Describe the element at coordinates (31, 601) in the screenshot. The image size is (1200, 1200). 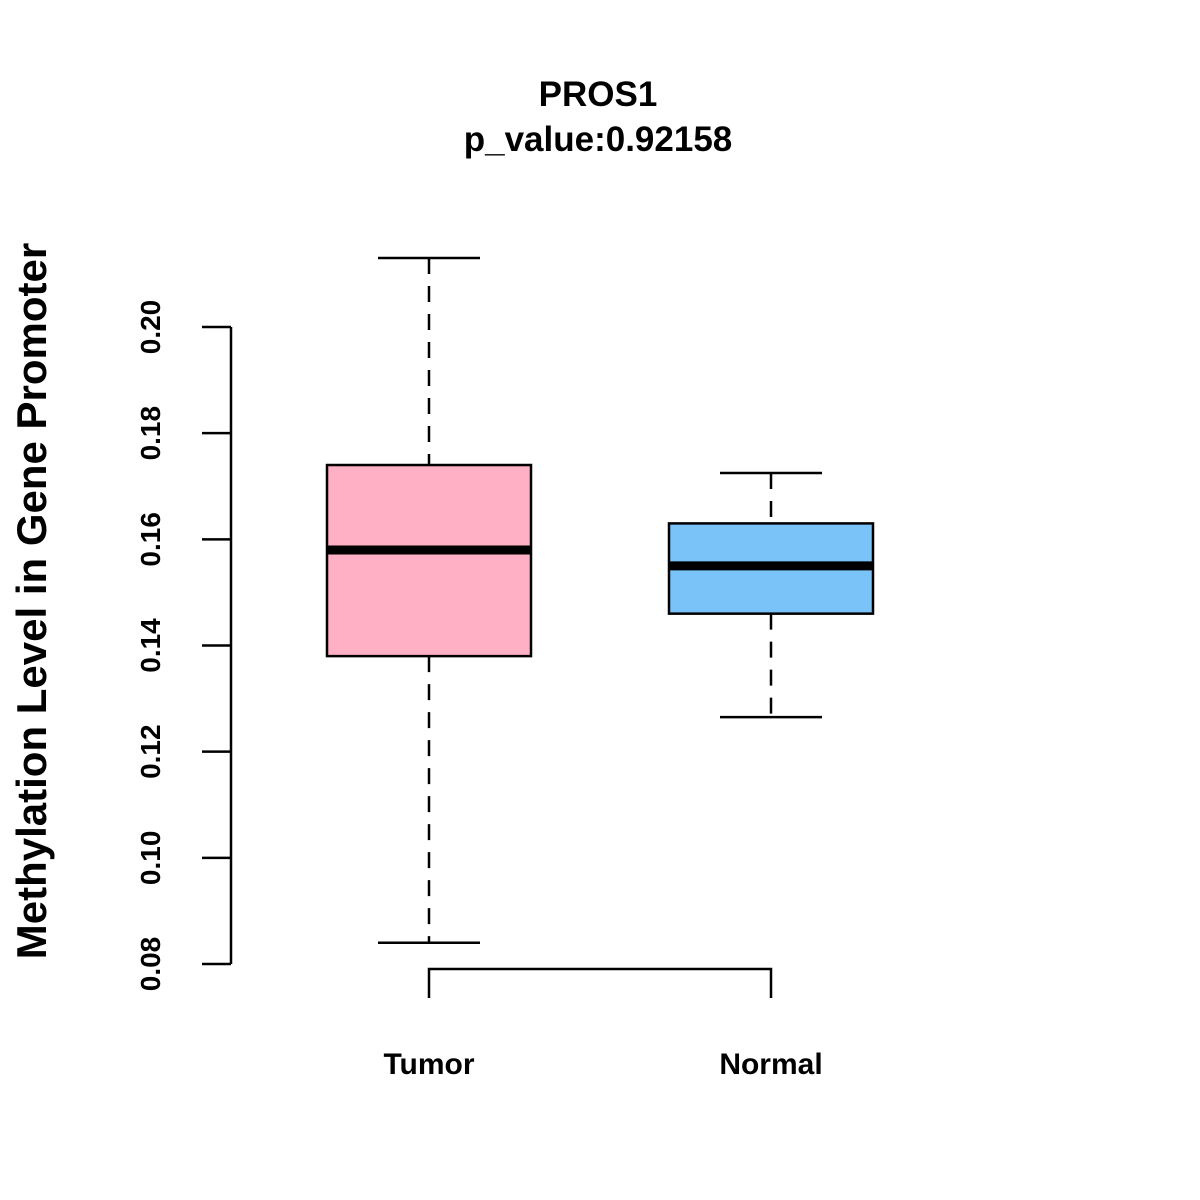
I see `y-axis-label: Methylation Level in Gene Promoter` at that location.